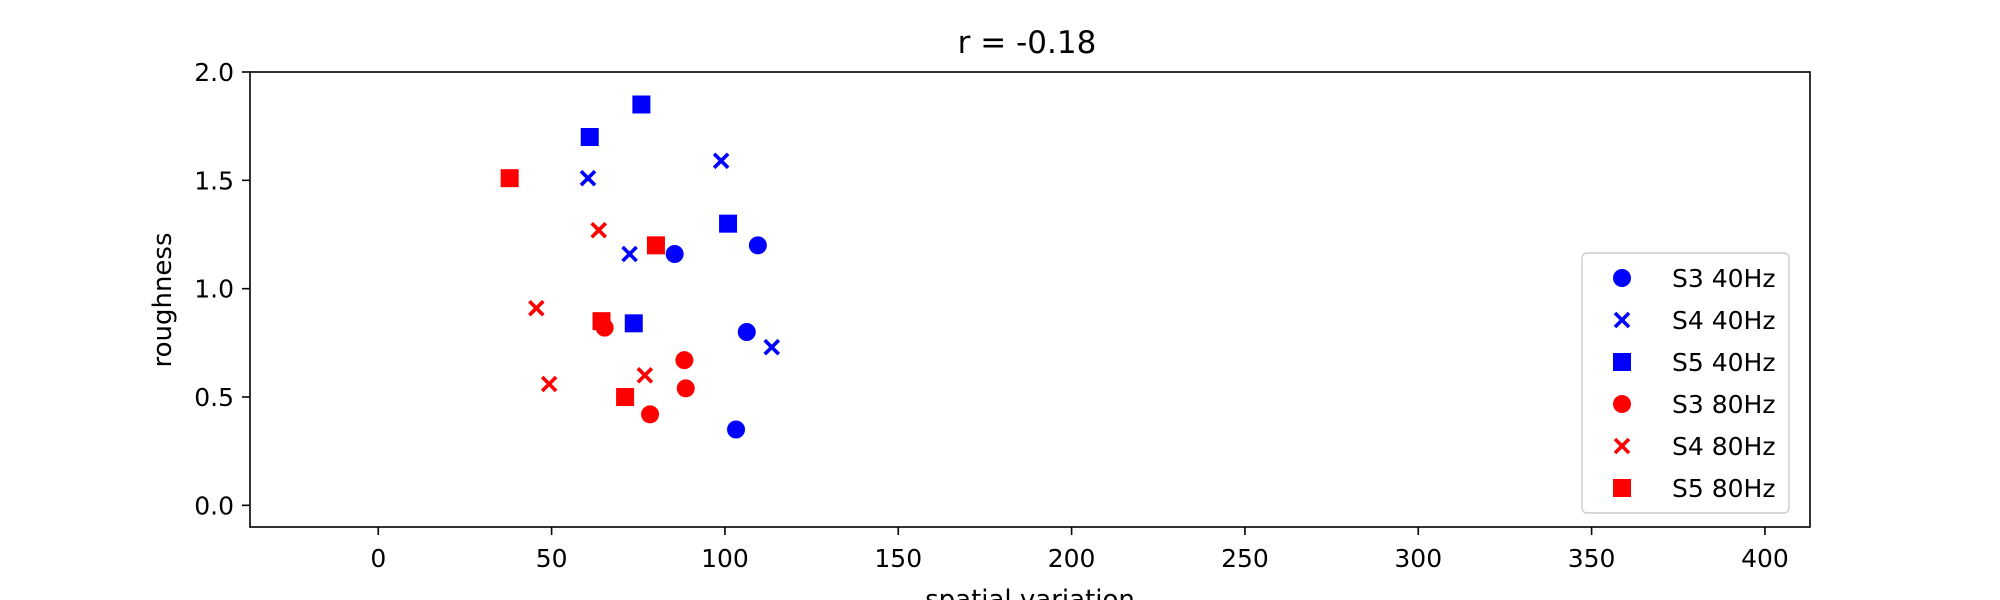 The image size is (2000, 600). What do you see at coordinates (1723, 320) in the screenshot?
I see `legend-entry-label: S4 40Hz` at bounding box center [1723, 320].